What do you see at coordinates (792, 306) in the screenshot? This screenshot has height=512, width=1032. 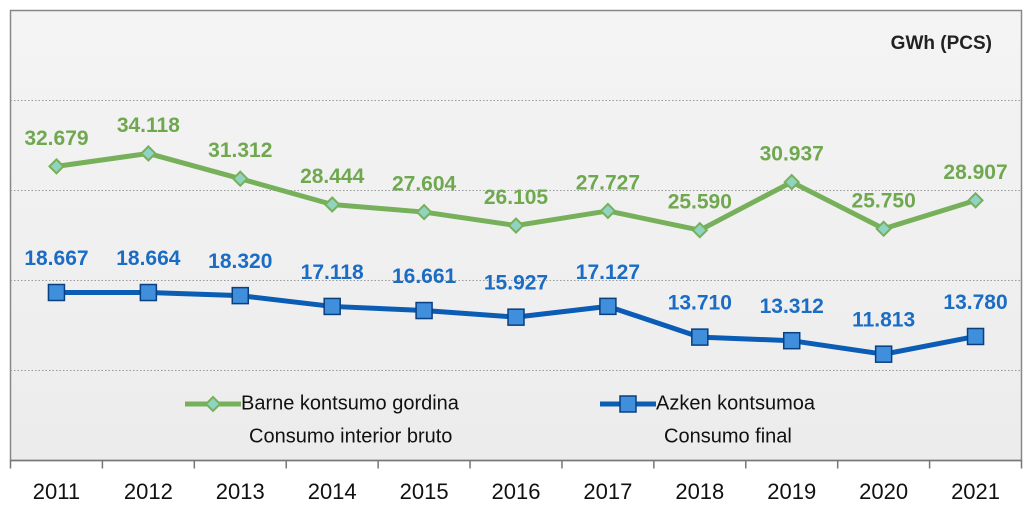 I see `data-label: 13.312` at bounding box center [792, 306].